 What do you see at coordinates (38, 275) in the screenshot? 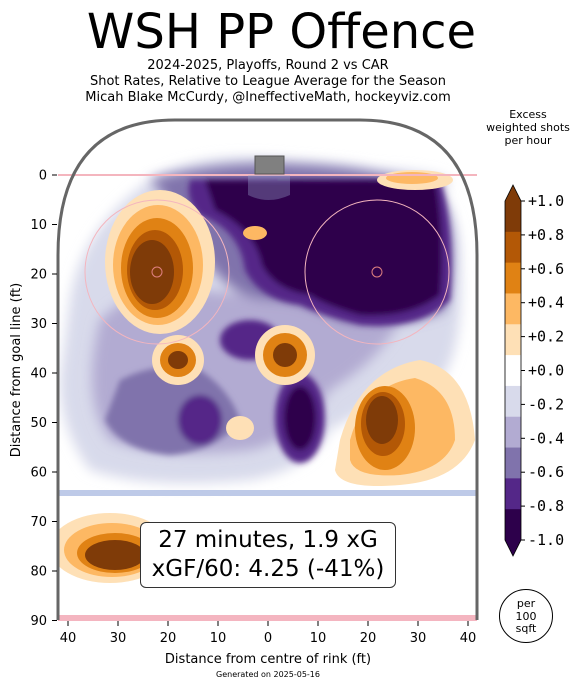
I see `y-tick-label: 20` at bounding box center [38, 275].